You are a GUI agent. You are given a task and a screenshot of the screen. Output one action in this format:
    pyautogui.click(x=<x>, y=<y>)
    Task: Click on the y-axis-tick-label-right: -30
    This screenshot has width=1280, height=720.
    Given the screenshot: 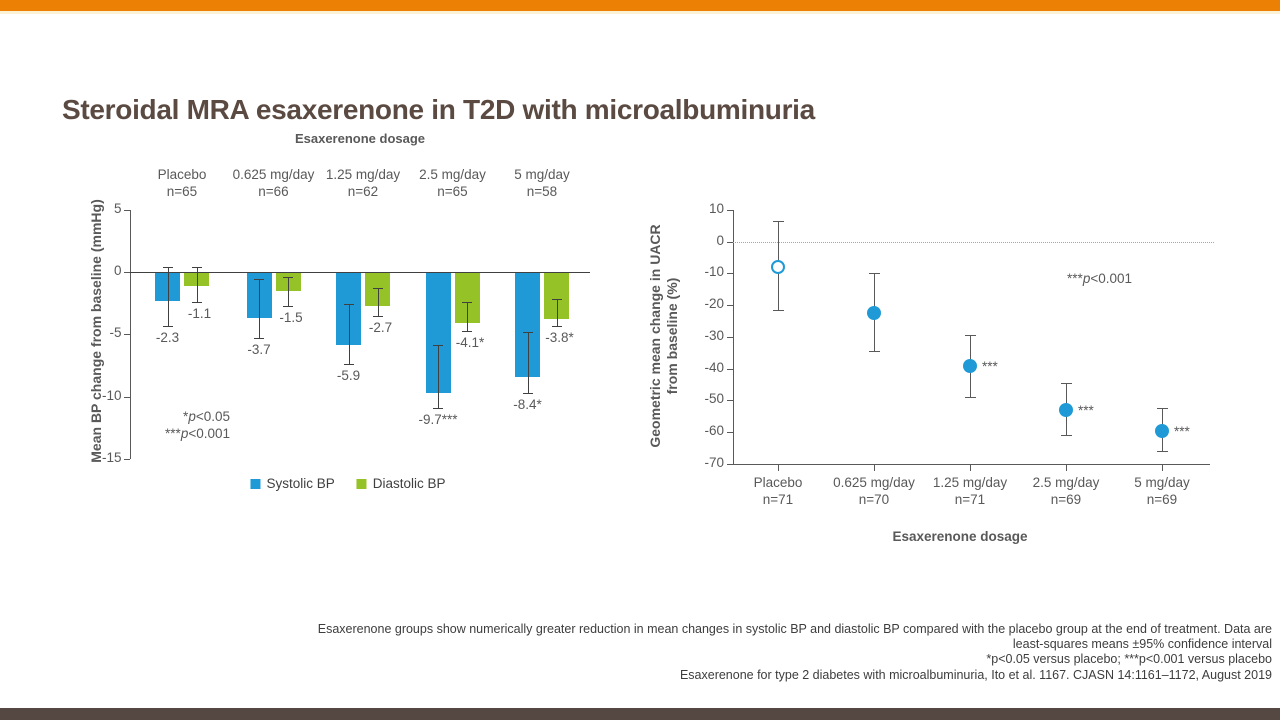 What is the action you would take?
    pyautogui.click(x=714, y=335)
    